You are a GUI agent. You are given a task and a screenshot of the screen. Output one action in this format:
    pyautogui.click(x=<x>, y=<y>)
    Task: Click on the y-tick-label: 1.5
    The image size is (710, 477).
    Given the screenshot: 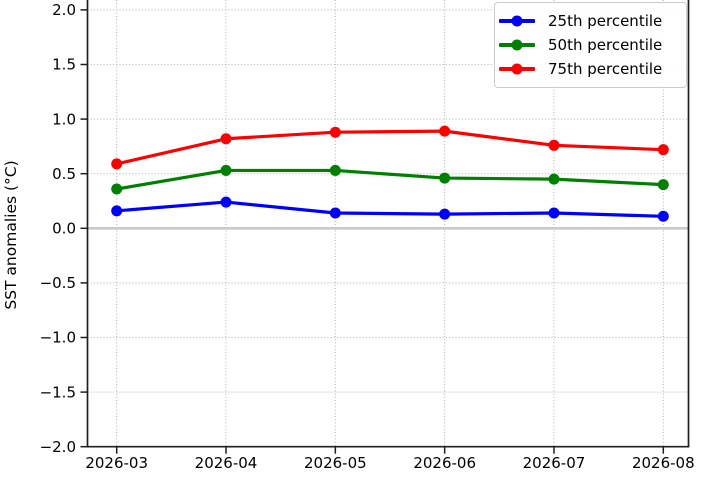 What is the action you would take?
    pyautogui.click(x=64, y=65)
    